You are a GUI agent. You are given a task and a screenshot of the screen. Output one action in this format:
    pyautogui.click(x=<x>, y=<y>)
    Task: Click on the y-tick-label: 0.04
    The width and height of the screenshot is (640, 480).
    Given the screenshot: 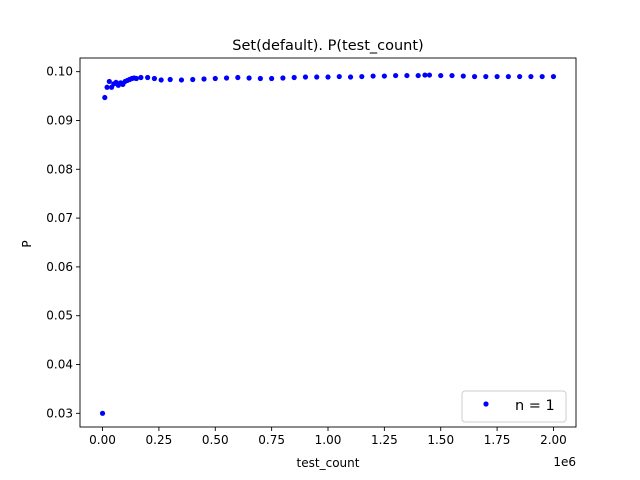 What is the action you would take?
    pyautogui.click(x=59, y=365)
    